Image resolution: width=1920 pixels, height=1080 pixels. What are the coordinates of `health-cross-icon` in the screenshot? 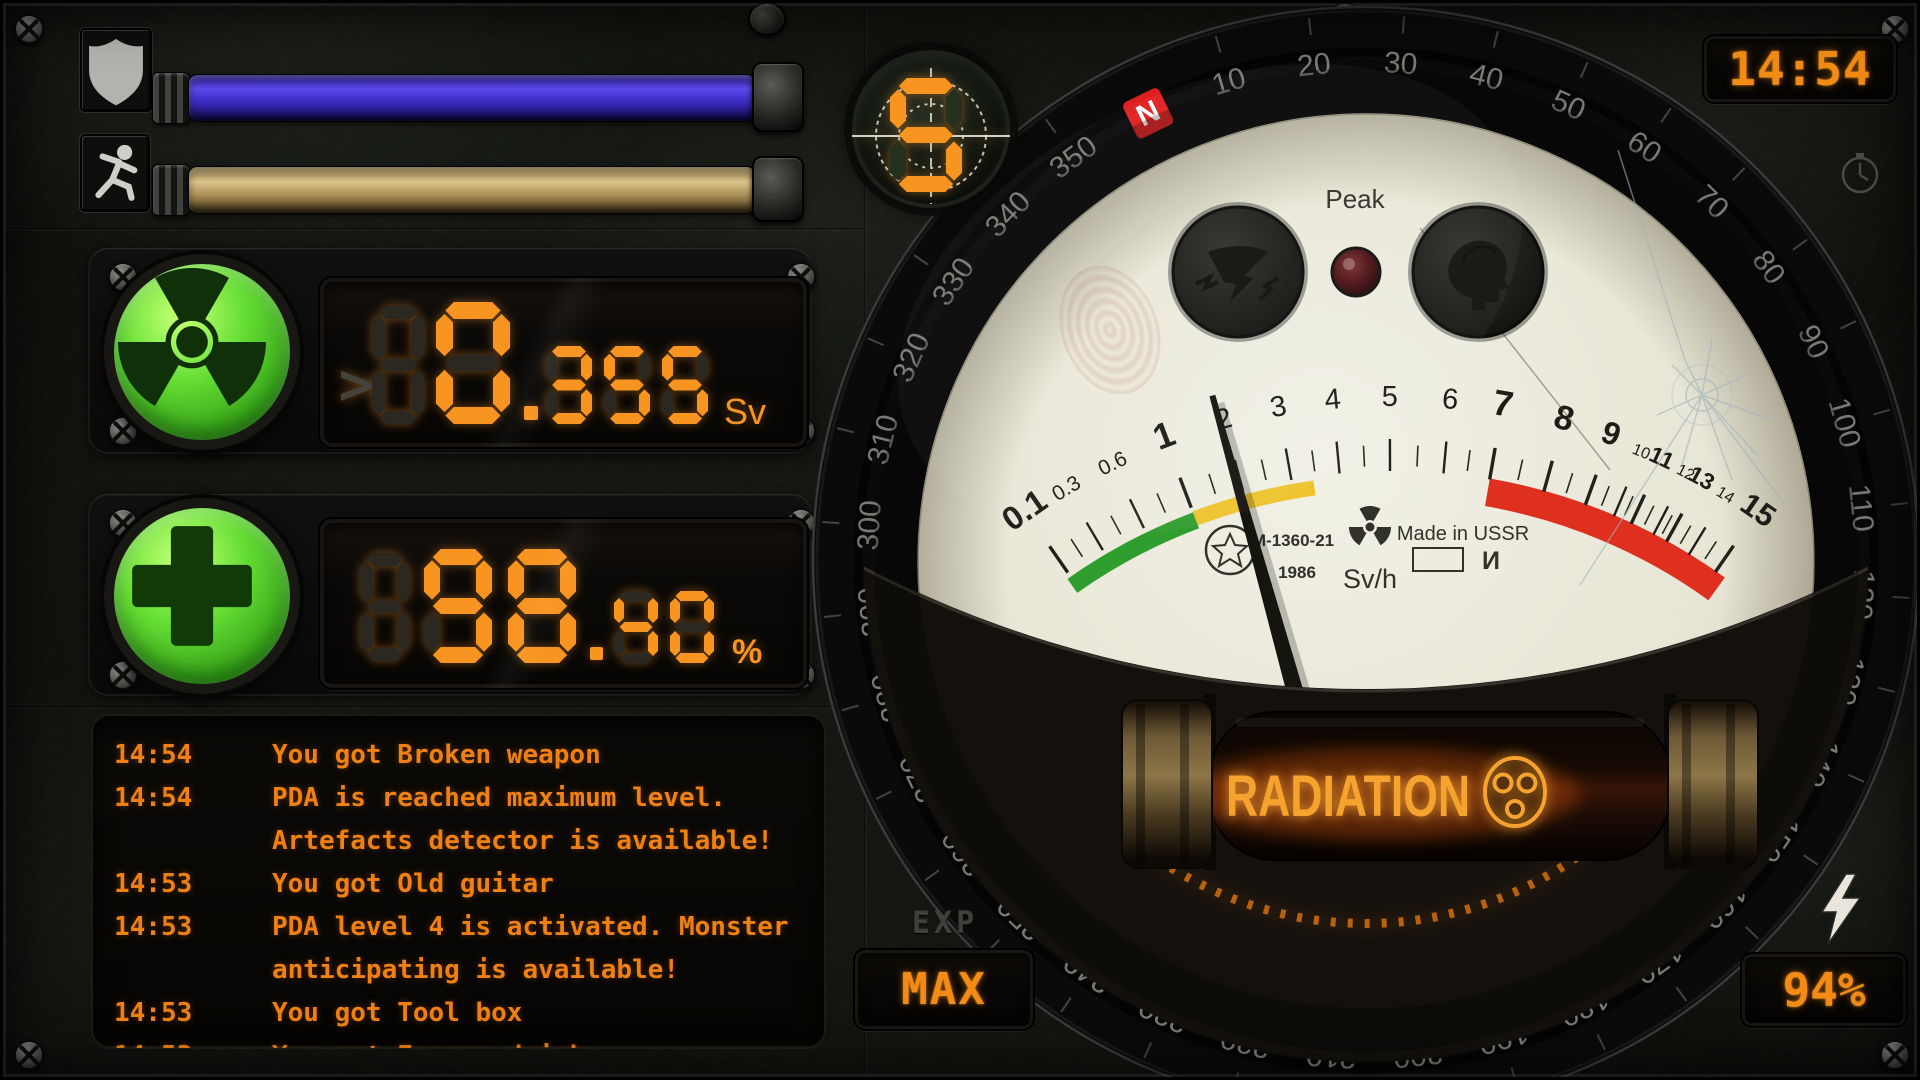 It's located at (192, 586).